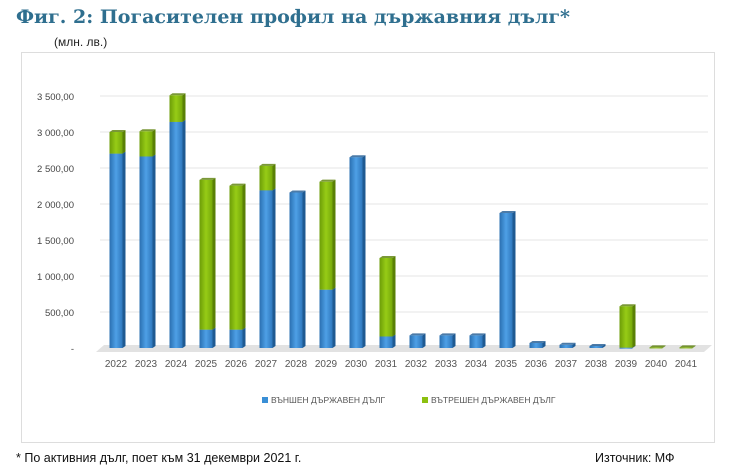 The image size is (740, 474). What do you see at coordinates (81, 42) in the screenshot?
I see `unit-label: (млн. лв.)` at bounding box center [81, 42].